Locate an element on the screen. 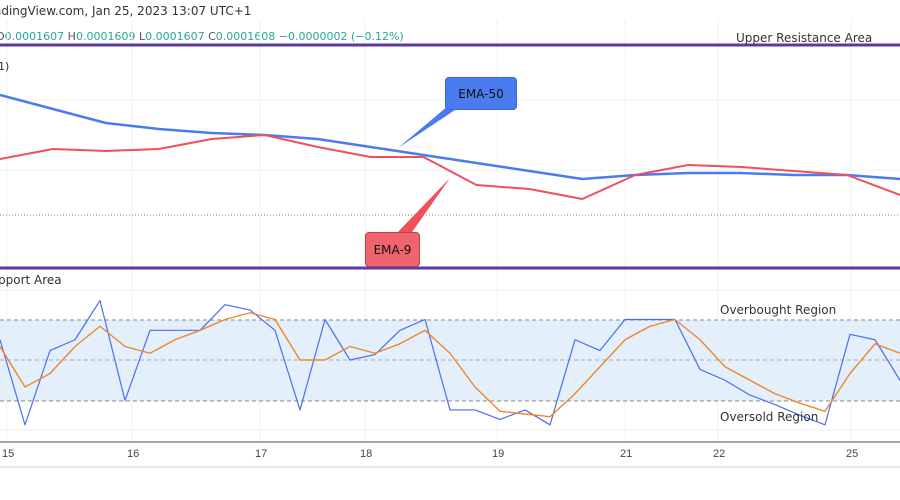 This screenshot has width=900, height=500. ema9-callout-pointer is located at coordinates (422, 206).